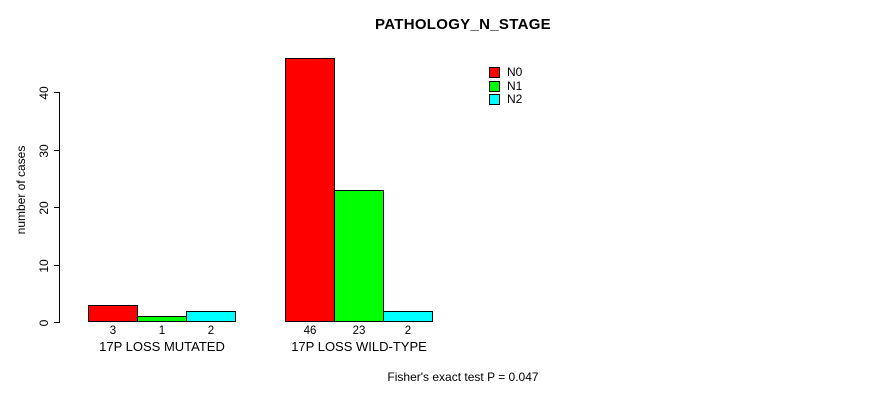  What do you see at coordinates (162, 319) in the screenshot?
I see `bar-n1-mutated` at bounding box center [162, 319].